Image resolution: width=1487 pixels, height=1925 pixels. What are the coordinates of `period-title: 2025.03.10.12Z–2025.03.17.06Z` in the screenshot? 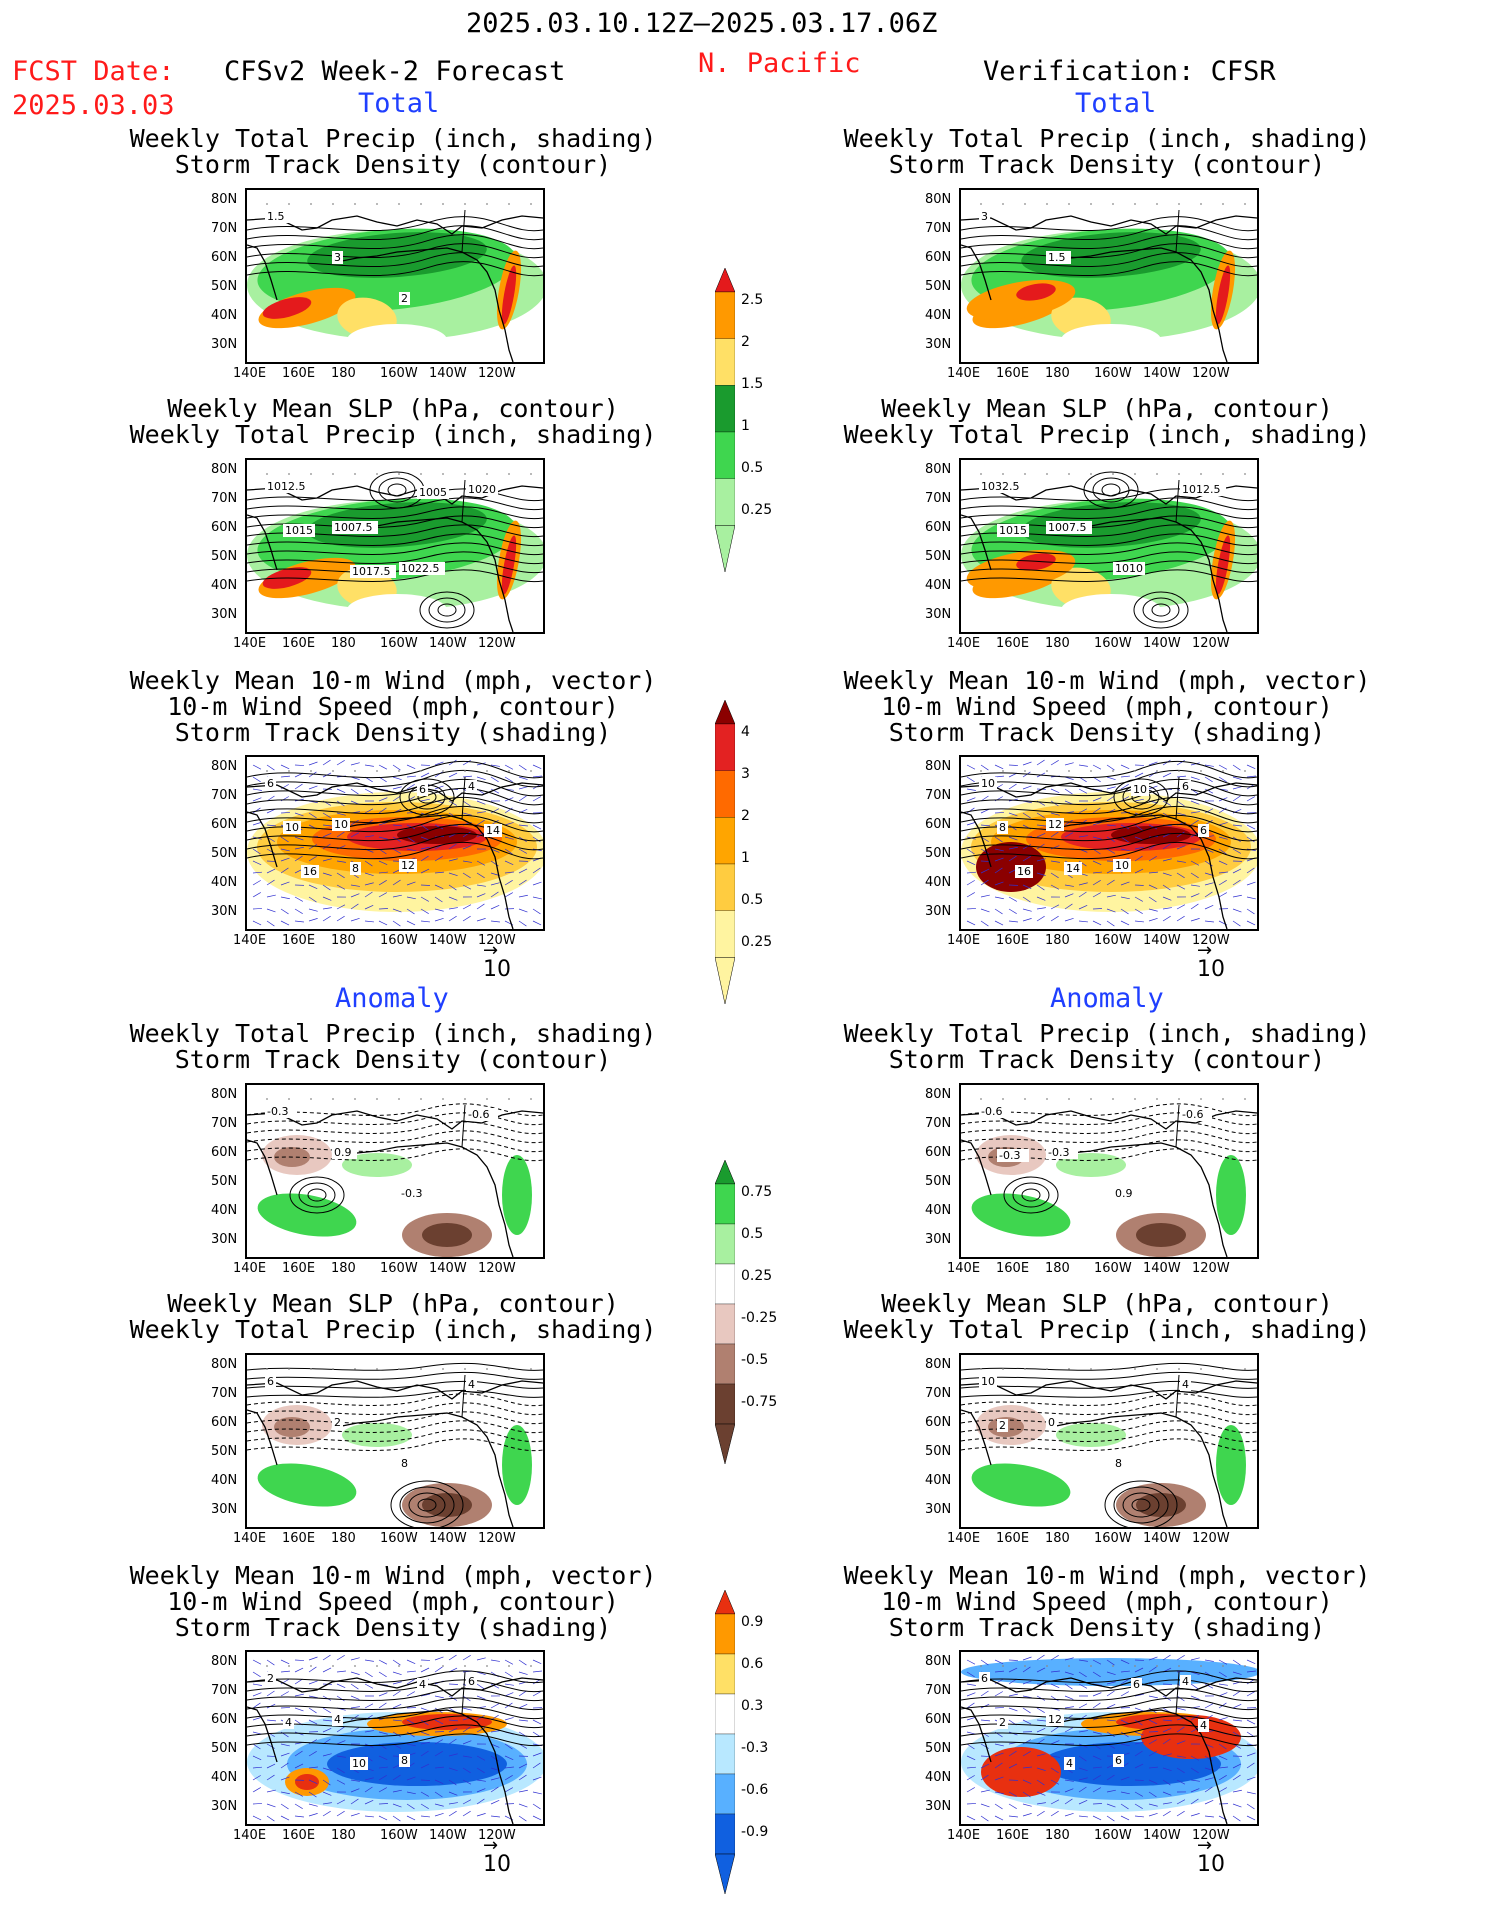 It's located at (702, 23).